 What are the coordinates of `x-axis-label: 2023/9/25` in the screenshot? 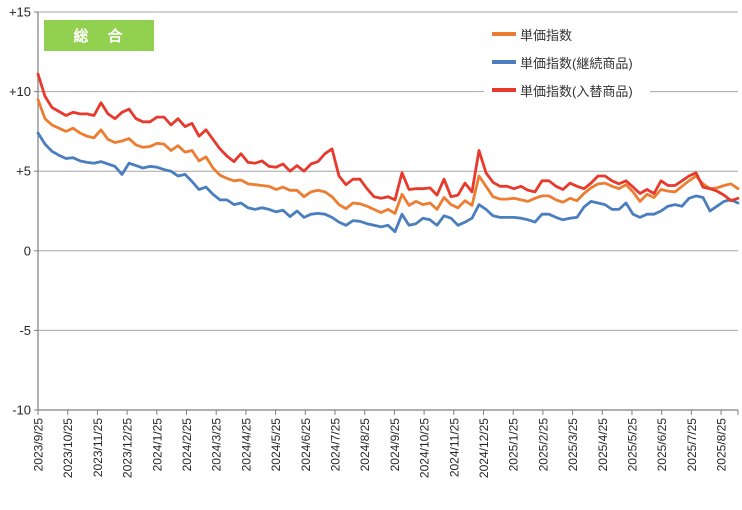 It's located at (39, 445).